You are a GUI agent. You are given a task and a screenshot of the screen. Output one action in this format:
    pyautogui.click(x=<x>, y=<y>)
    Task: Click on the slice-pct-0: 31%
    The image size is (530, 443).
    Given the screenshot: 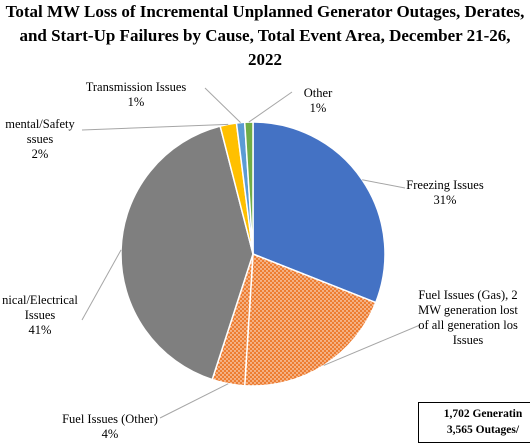 What is the action you would take?
    pyautogui.click(x=445, y=200)
    